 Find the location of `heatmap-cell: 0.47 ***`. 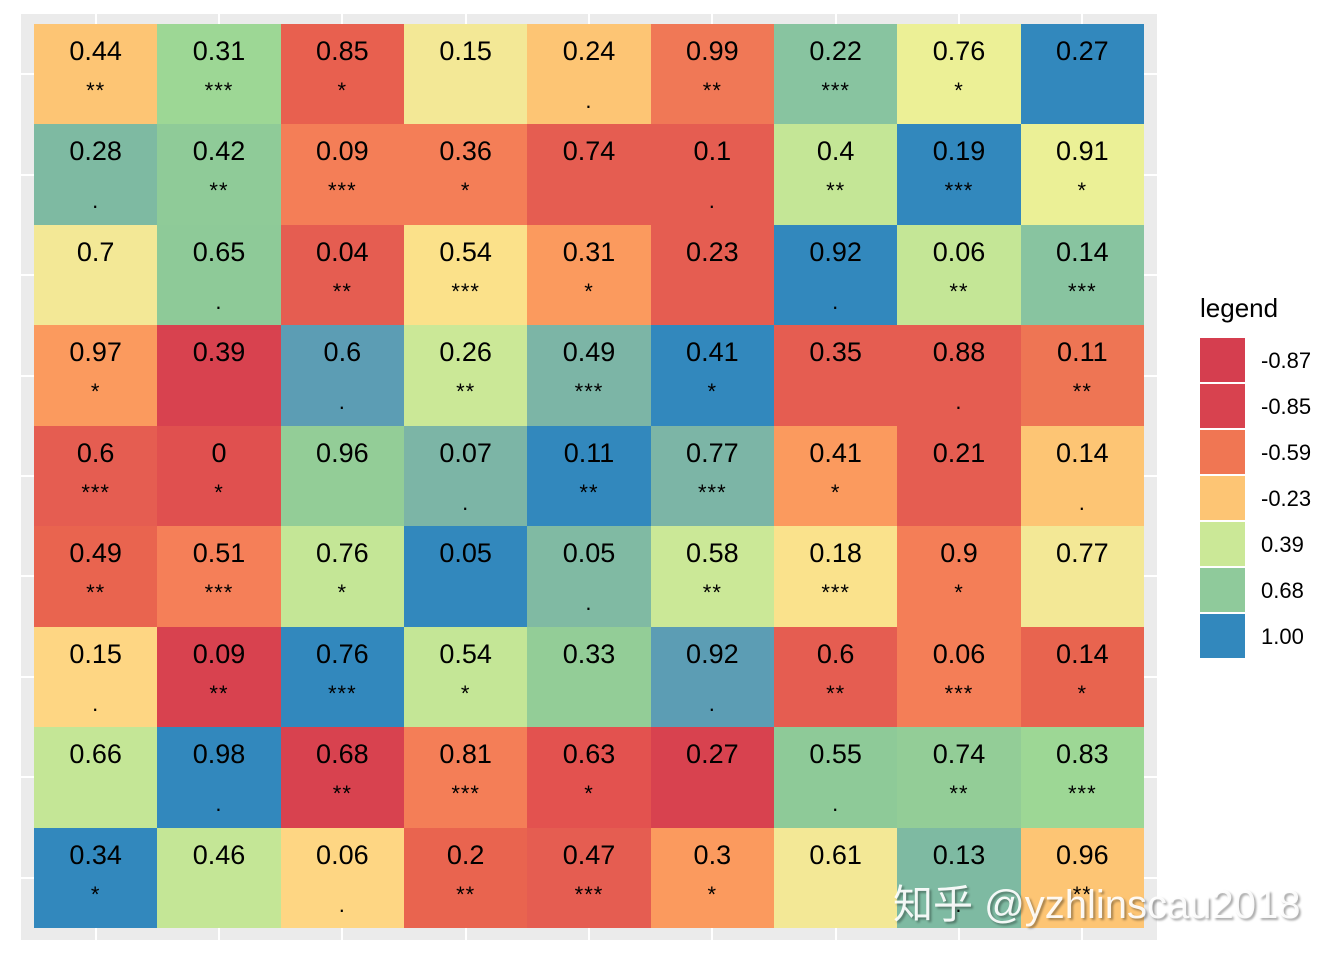

heatmap-cell: 0.47 *** is located at coordinates (589, 877).